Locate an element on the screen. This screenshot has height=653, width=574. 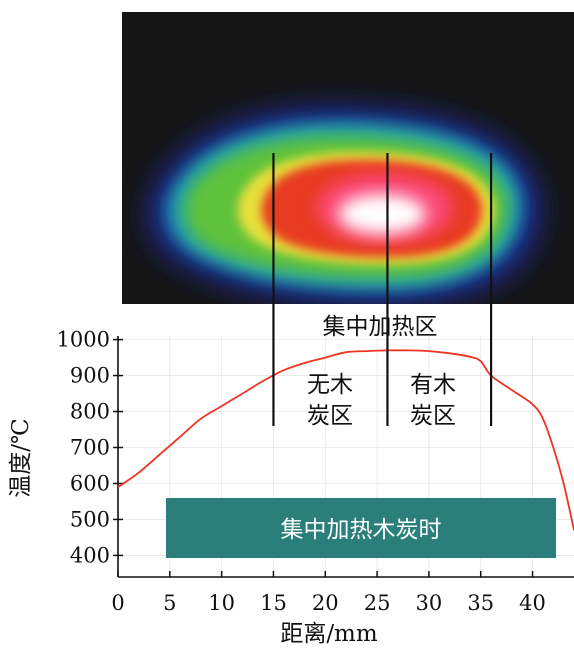
y-ticks: 400 500 600 700 800 900 1000 is located at coordinates (90, 447).